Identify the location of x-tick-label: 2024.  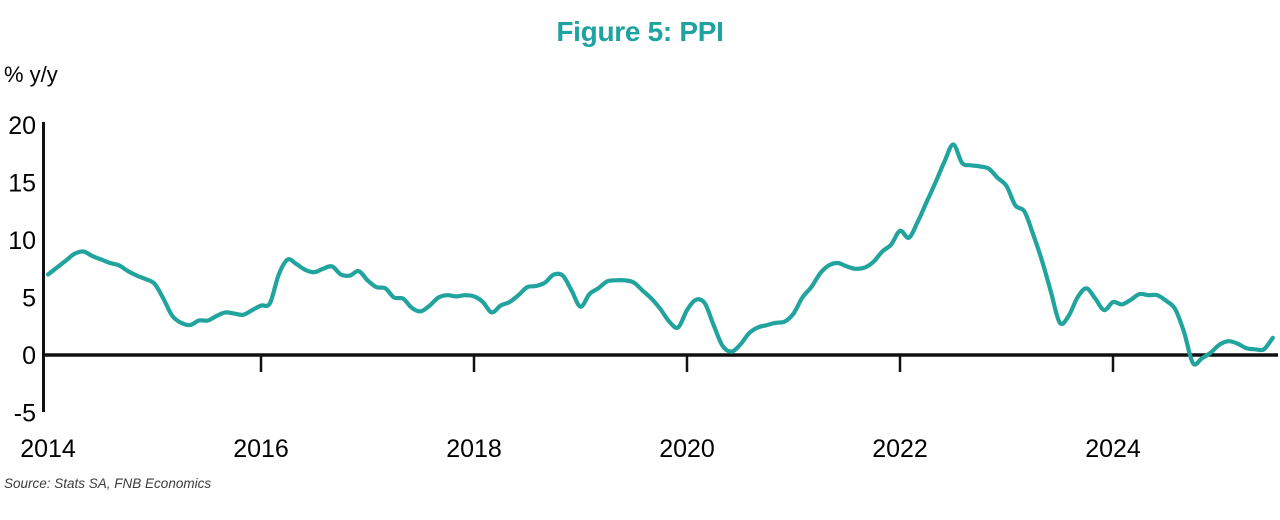
(1113, 449).